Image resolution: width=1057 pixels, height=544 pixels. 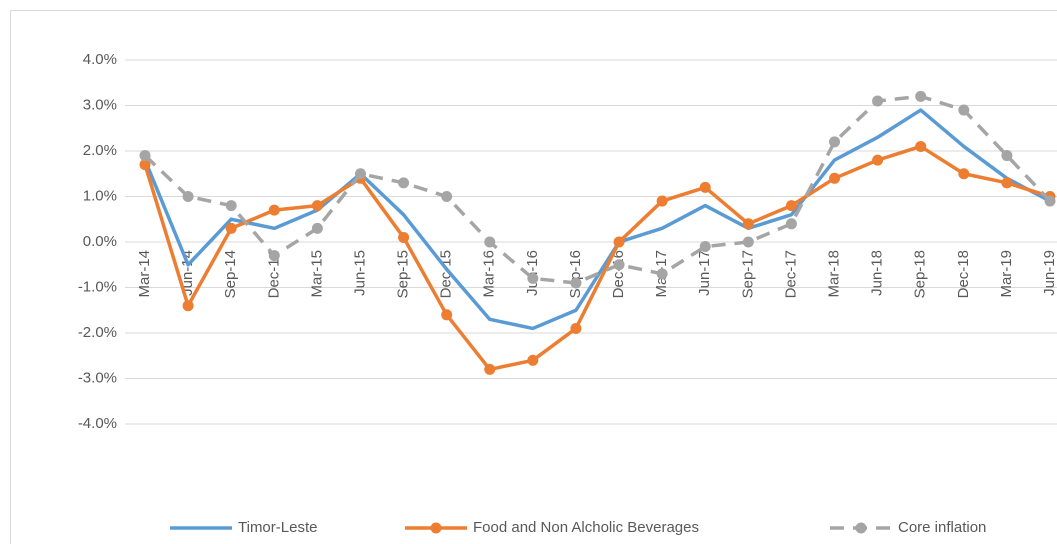 What do you see at coordinates (100, 104) in the screenshot?
I see `y-tick-label: 3.0%` at bounding box center [100, 104].